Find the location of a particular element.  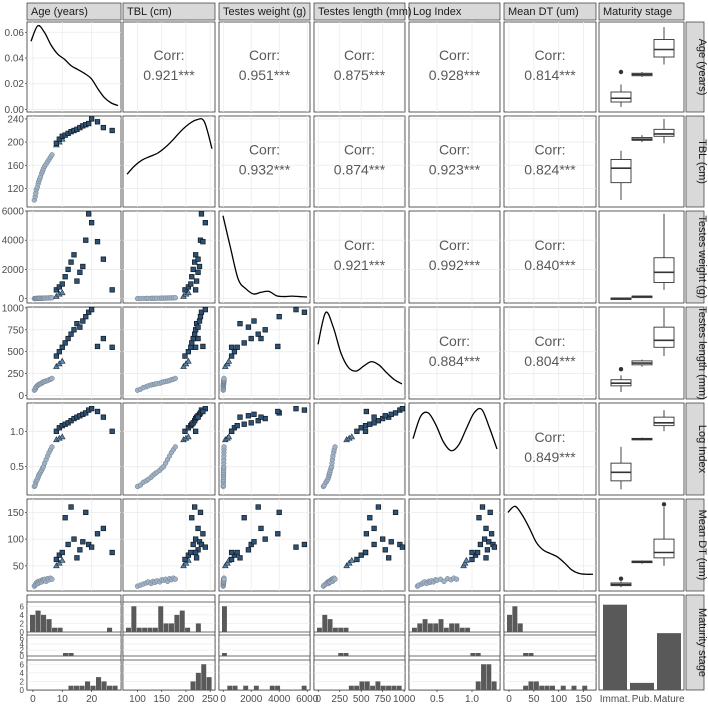

y-tick-label: 200 is located at coordinates (15, 143).